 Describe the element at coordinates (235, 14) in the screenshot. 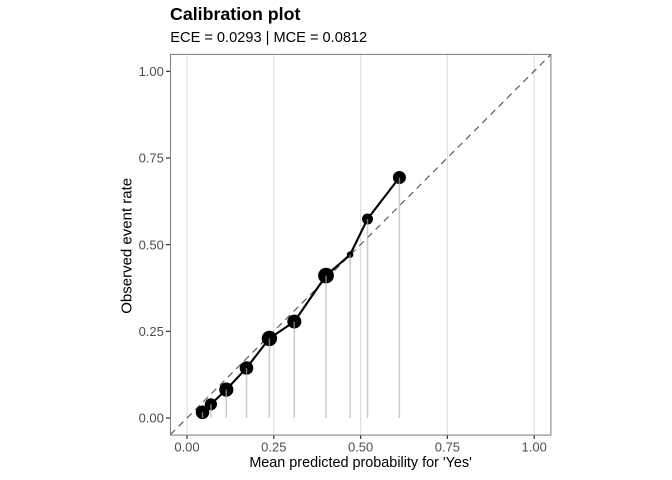

I see `svg-text: Calibration plot` at that location.